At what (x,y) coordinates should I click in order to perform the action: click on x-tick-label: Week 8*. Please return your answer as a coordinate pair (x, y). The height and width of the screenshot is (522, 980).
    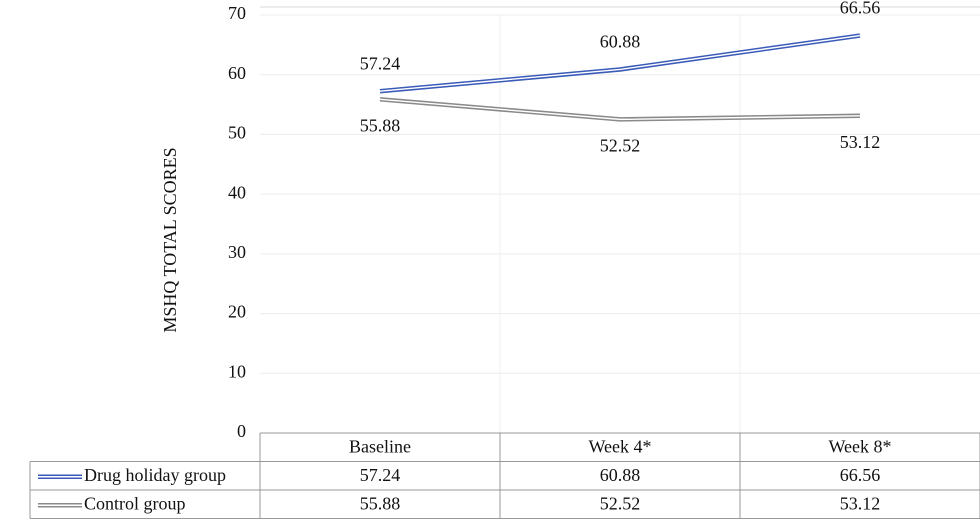
    Looking at the image, I should click on (859, 446).